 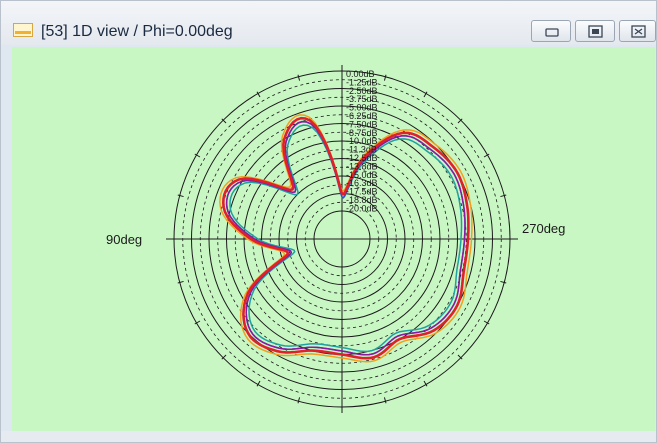 I want to click on scale-label: -16.3dB, so click(x=362, y=183).